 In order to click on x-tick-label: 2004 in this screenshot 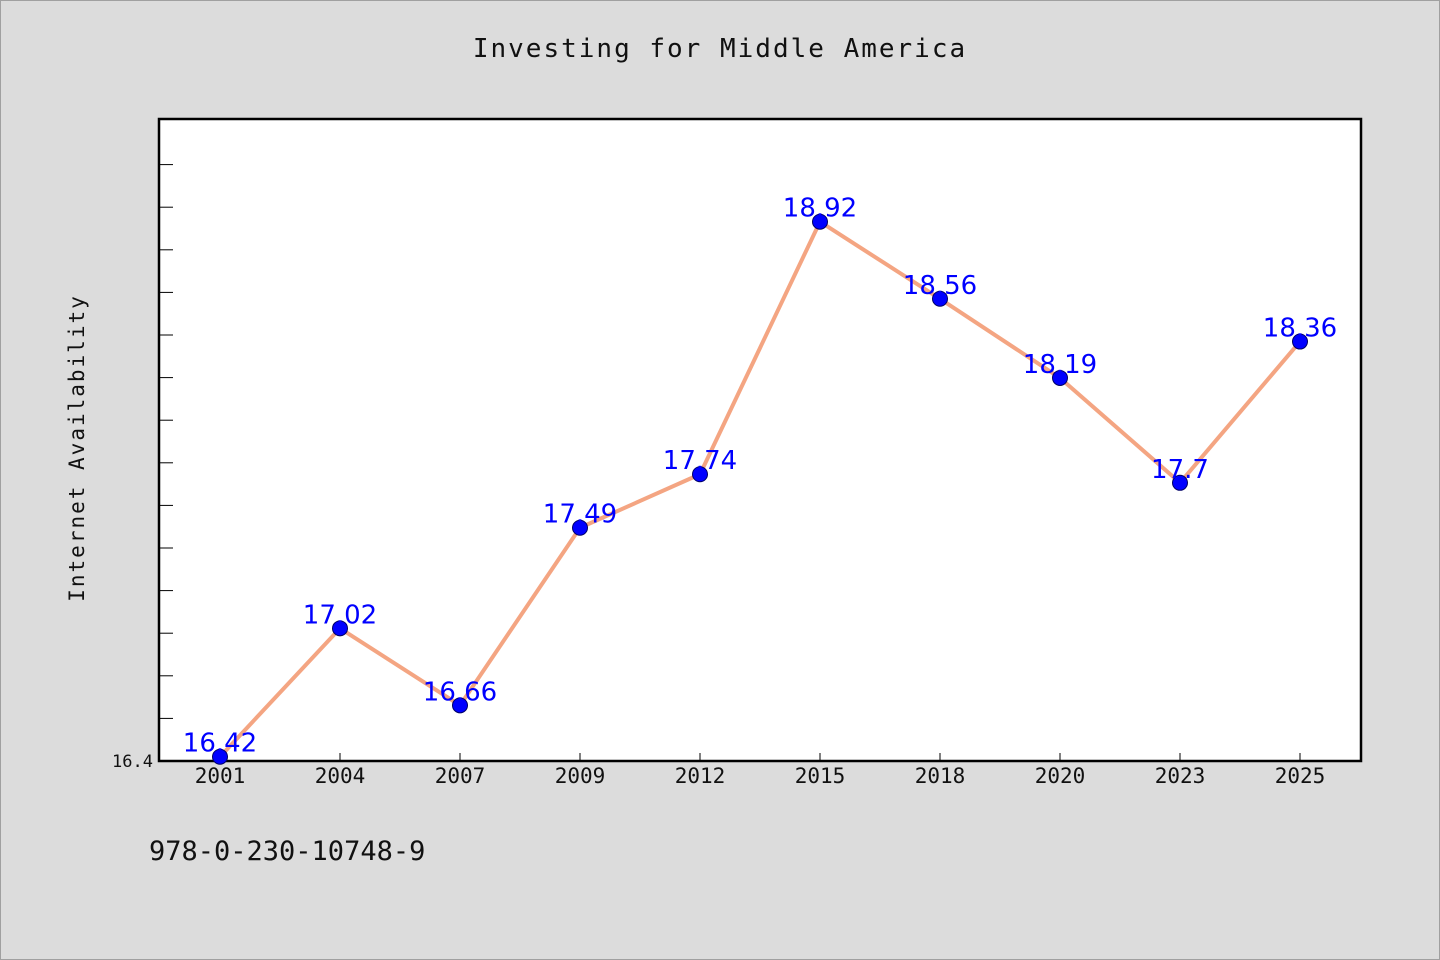, I will do `click(340, 776)`.